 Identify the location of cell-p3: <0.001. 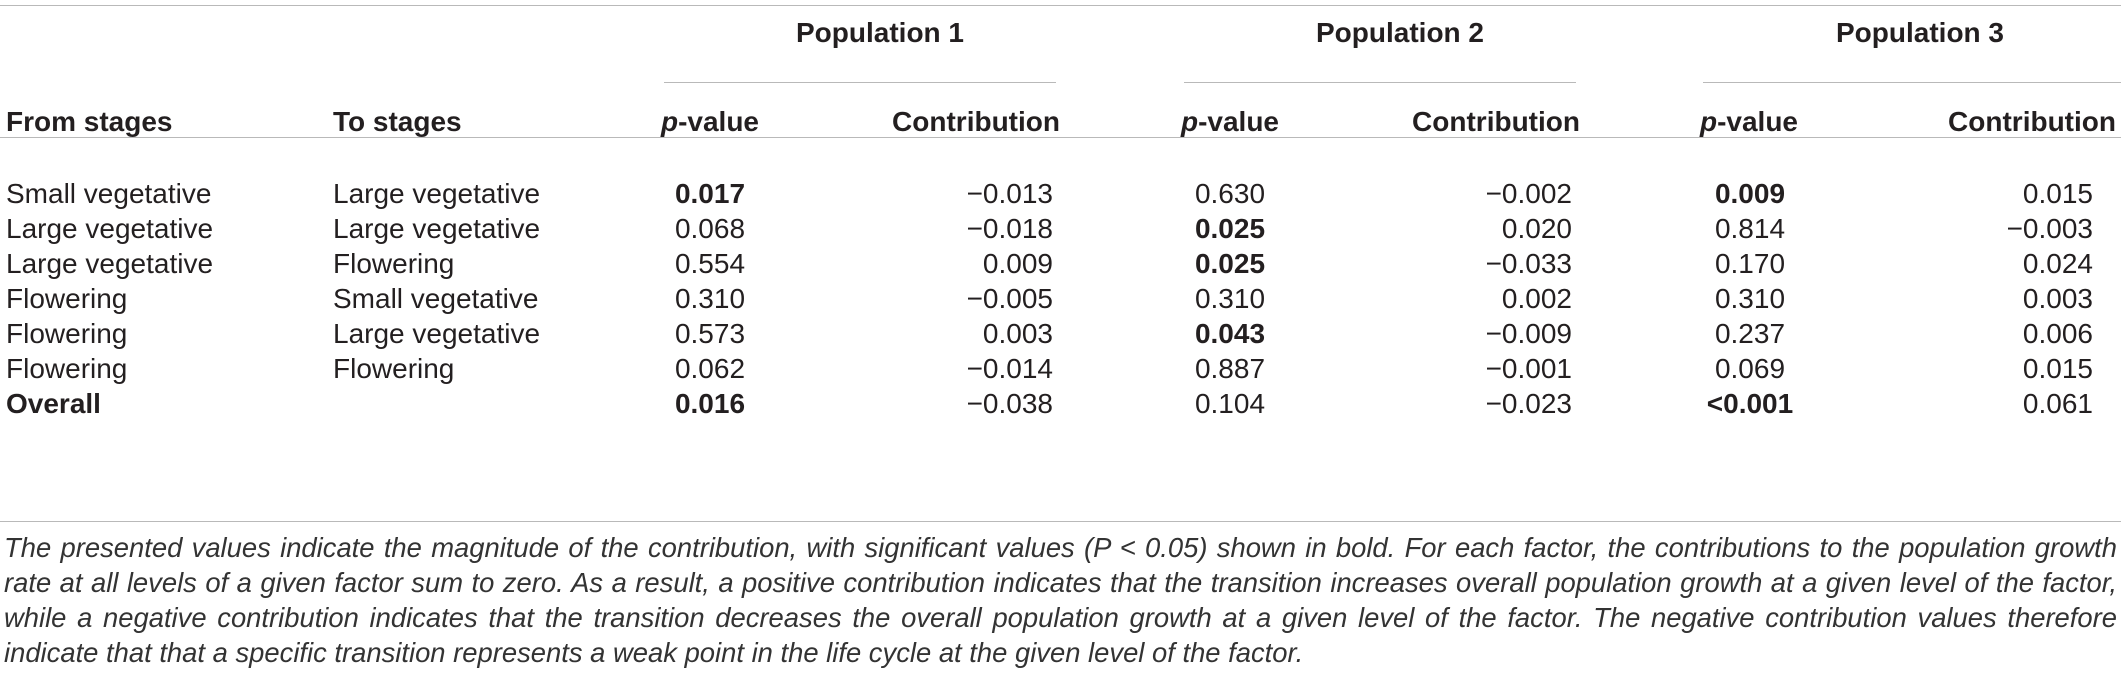
(1750, 403).